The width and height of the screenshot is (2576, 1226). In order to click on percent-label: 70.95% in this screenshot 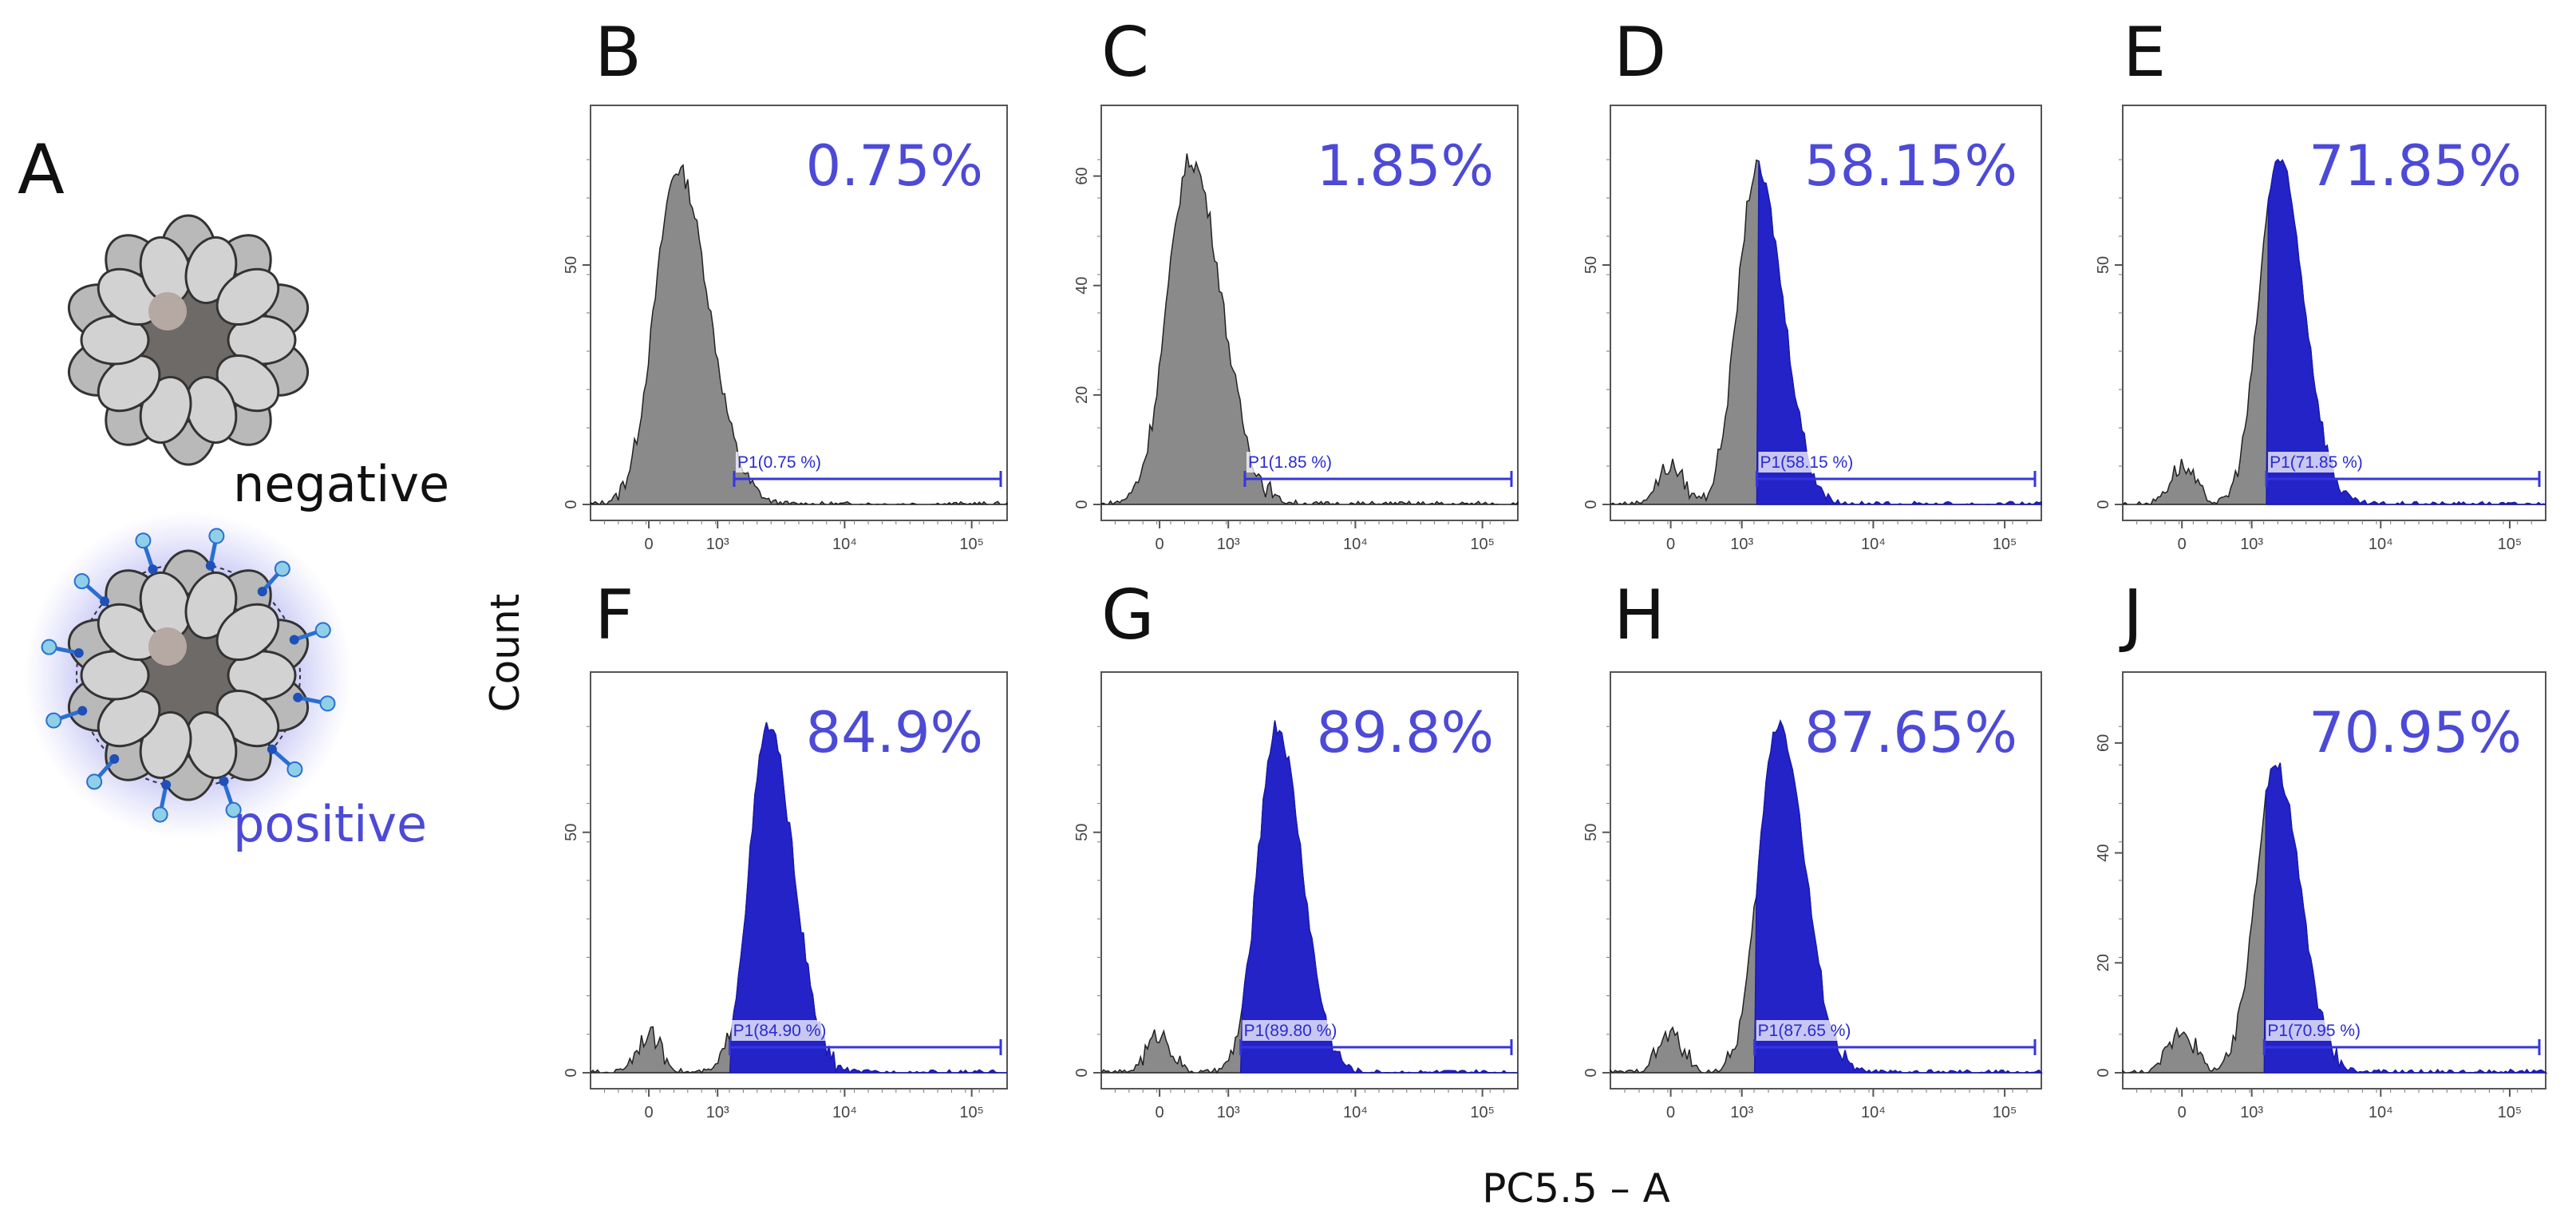, I will do `click(2415, 732)`.